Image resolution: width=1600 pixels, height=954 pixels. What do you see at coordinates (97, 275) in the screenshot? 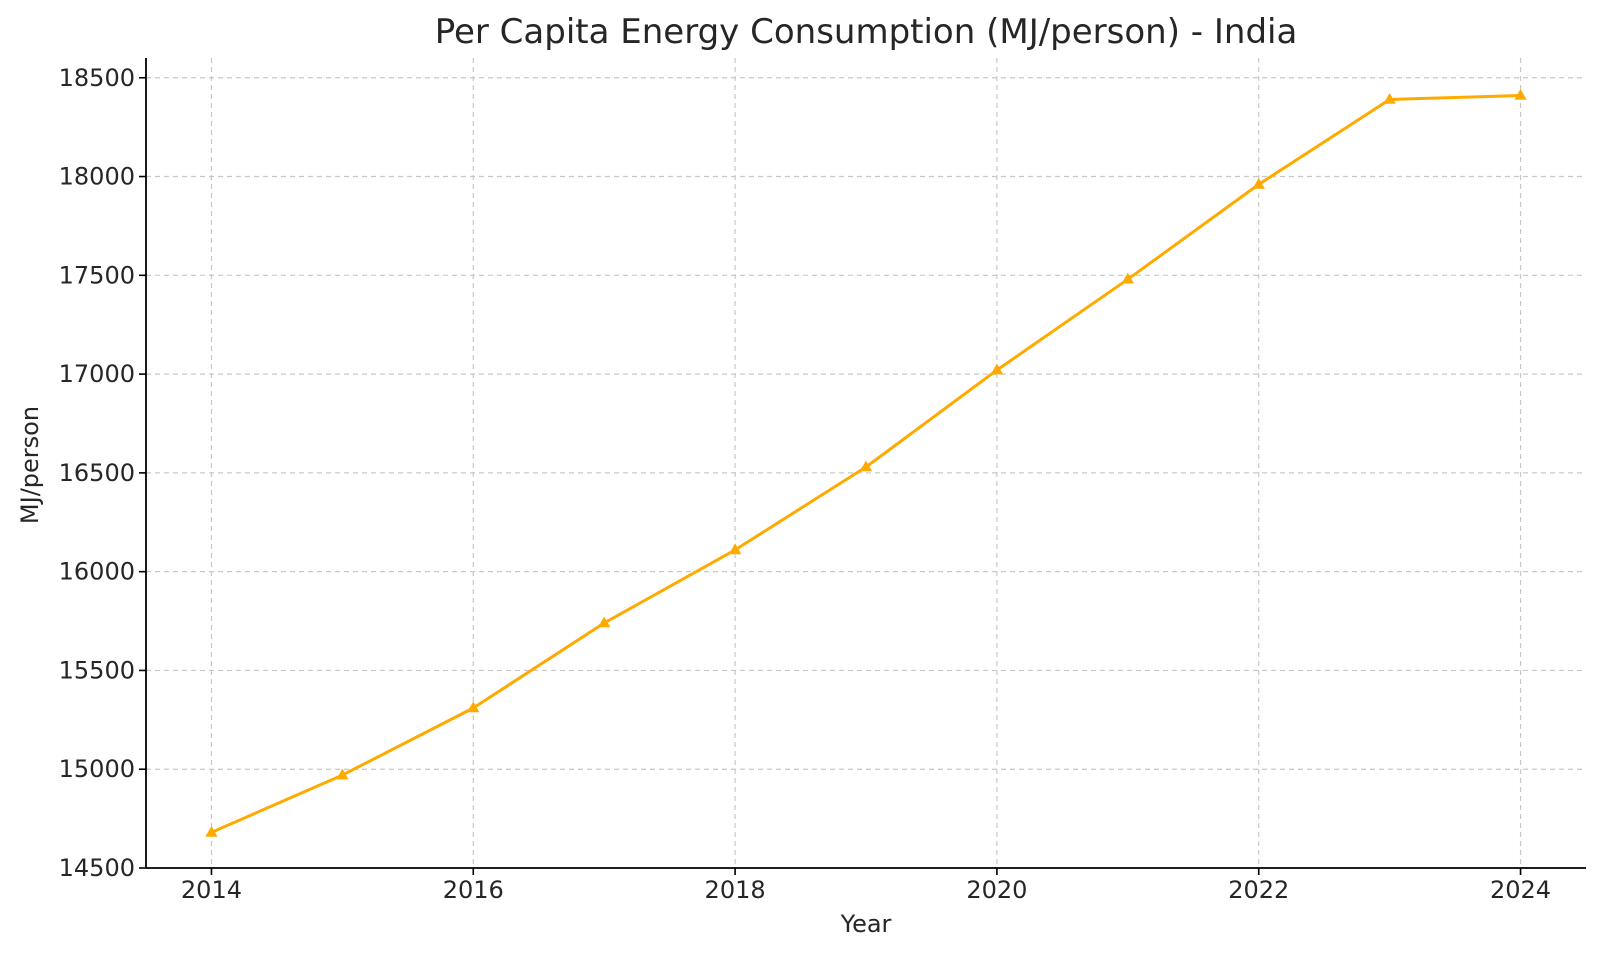
I see `y-tick-label: 17500` at bounding box center [97, 275].